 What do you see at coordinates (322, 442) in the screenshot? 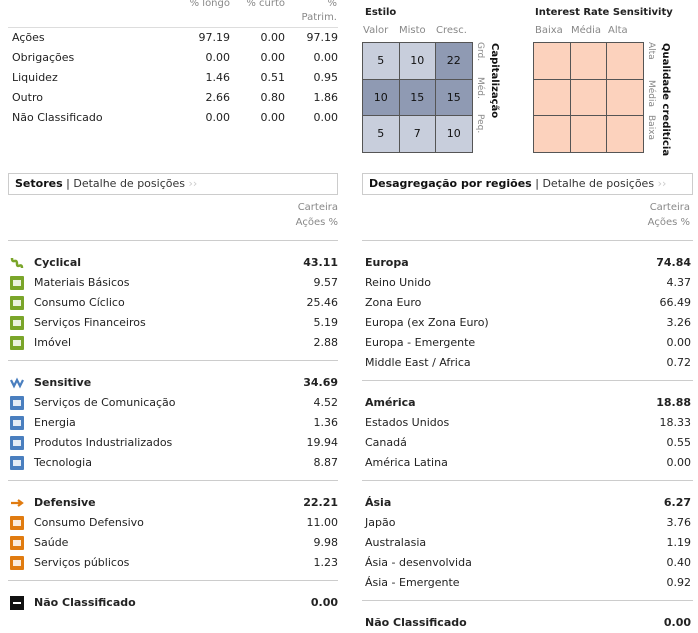
I see `sector-value: 19.94` at bounding box center [322, 442].